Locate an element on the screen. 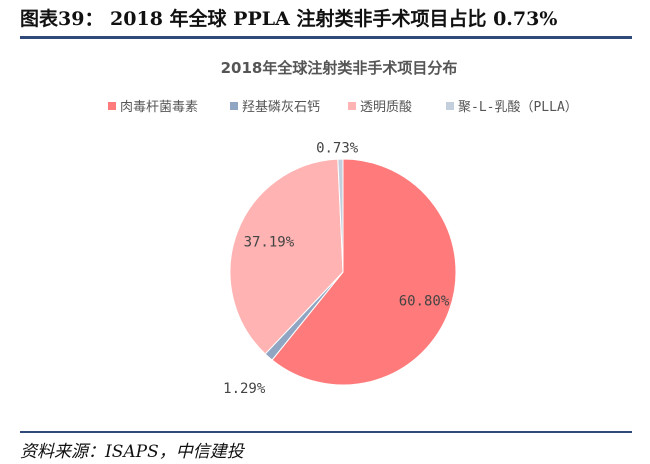 This screenshot has width=650, height=464. data-label: 0.73% is located at coordinates (337, 149).